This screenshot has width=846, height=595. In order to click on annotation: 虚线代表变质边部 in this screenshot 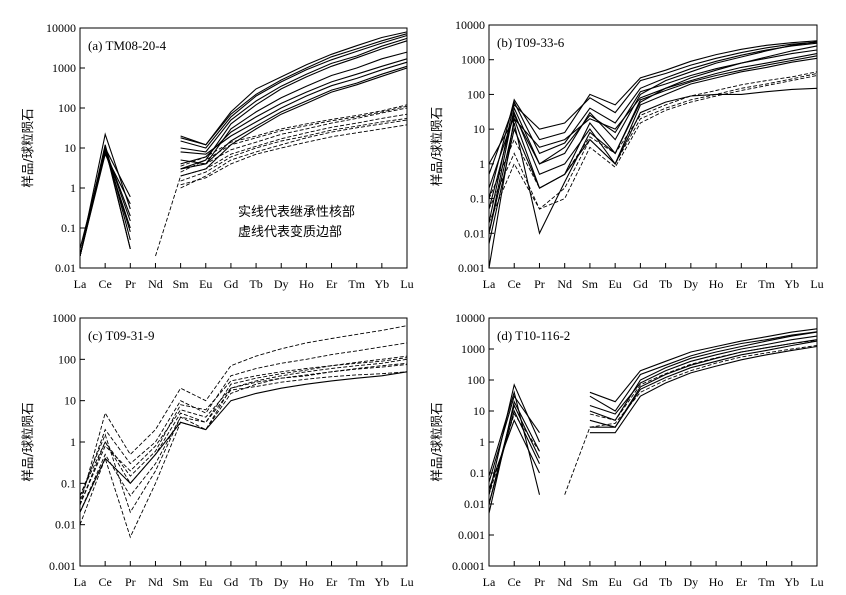, I will do `click(290, 232)`.